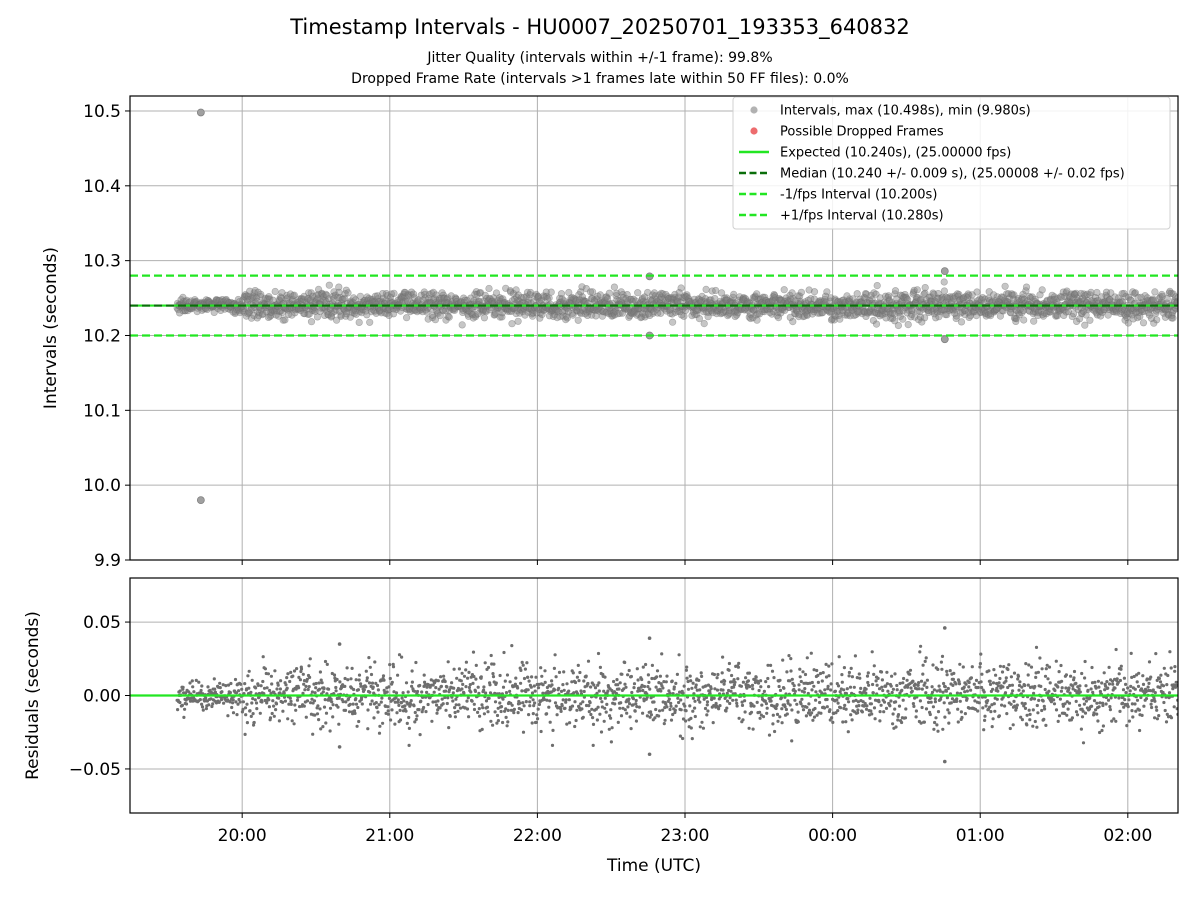 Image resolution: width=1200 pixels, height=900 pixels. What do you see at coordinates (102, 623) in the screenshot?
I see `residuals-ytick-label-2: 0.05` at bounding box center [102, 623].